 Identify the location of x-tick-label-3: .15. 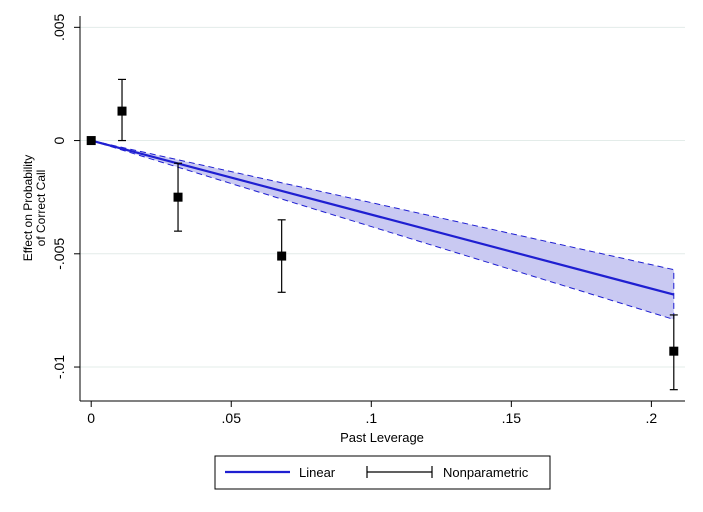
(512, 418).